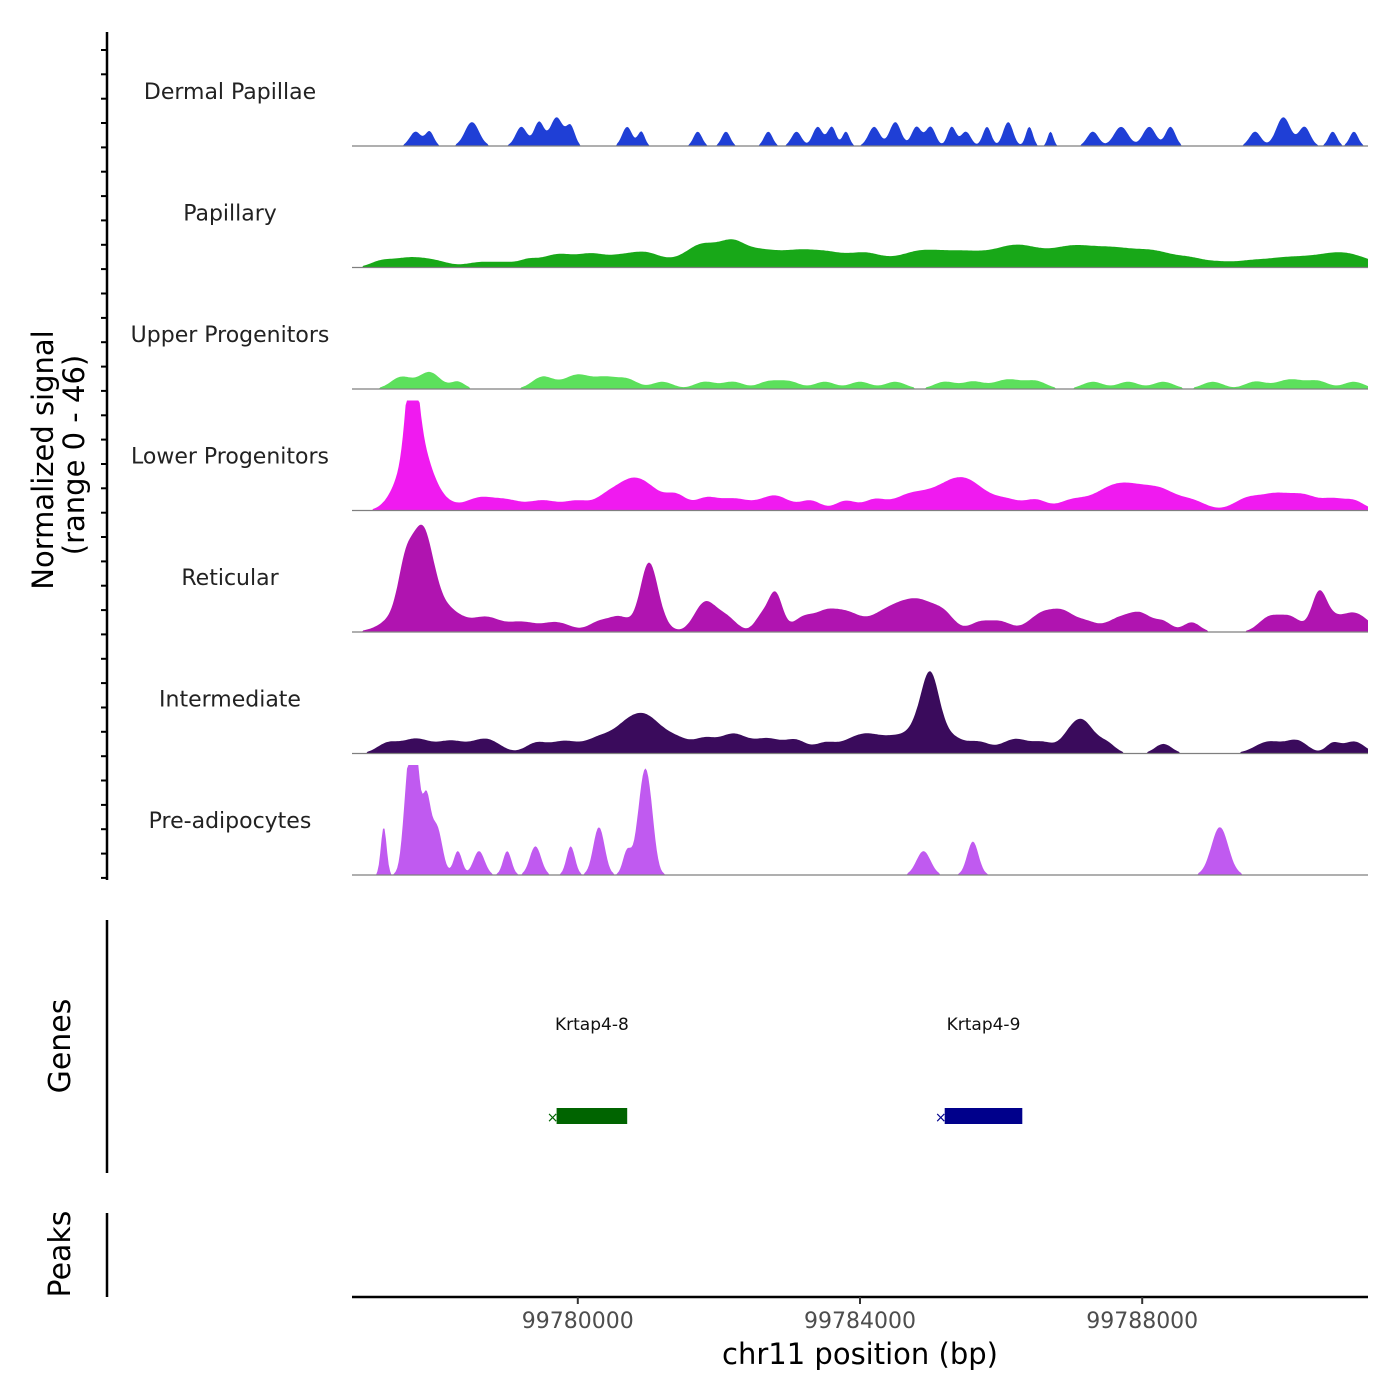 This screenshot has height=1400, width=1400. What do you see at coordinates (578, 1321) in the screenshot?
I see `x-tick-label: 99780000` at bounding box center [578, 1321].